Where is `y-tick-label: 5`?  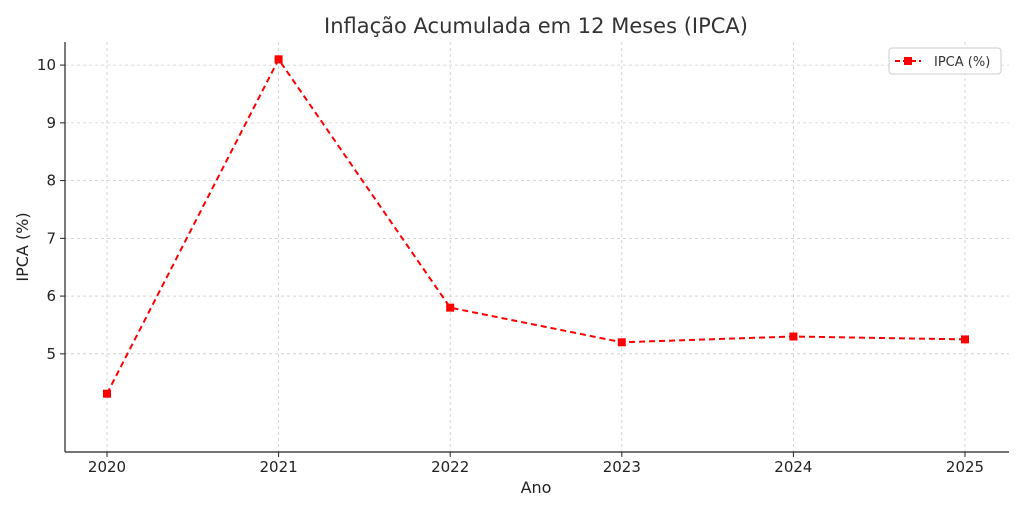 y-tick-label: 5 is located at coordinates (51, 354).